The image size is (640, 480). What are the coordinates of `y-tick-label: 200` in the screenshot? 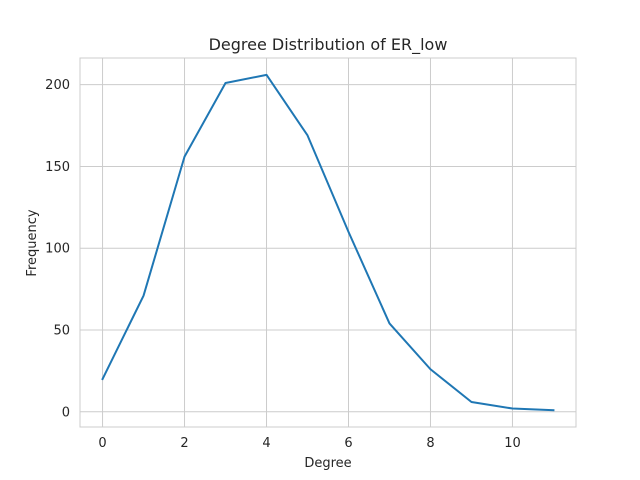 It's located at (57, 85).